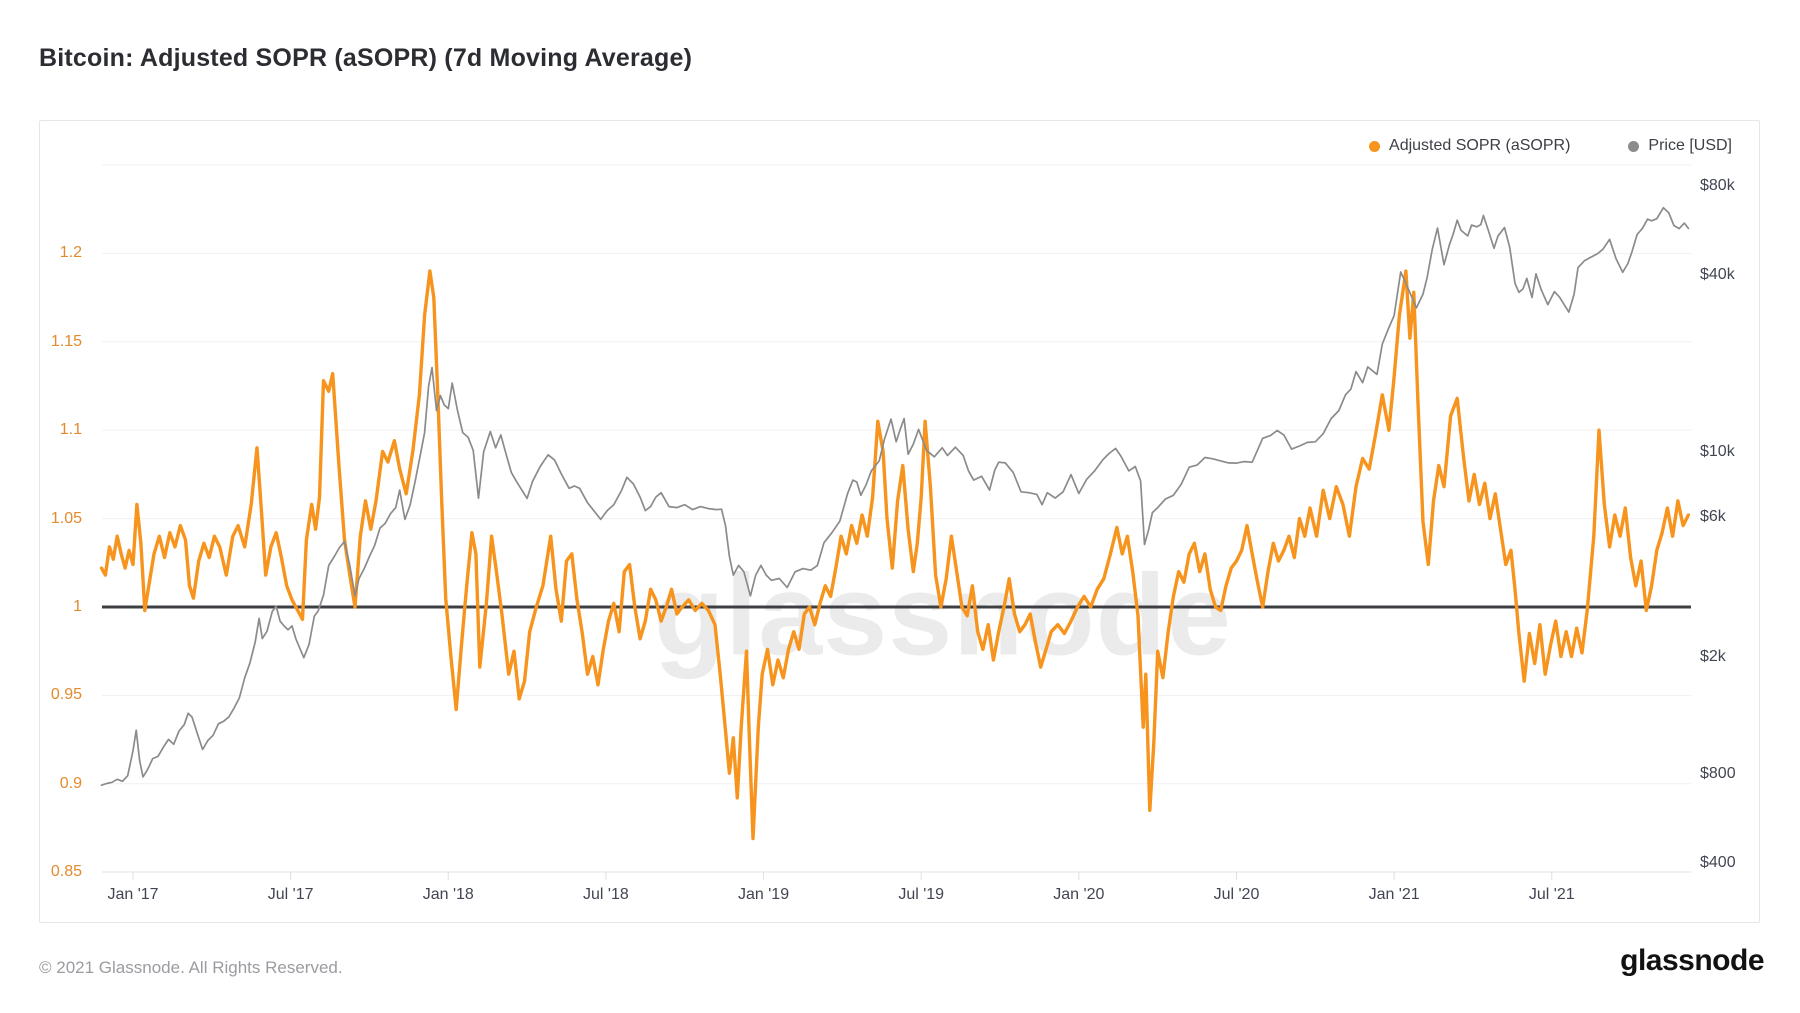  Describe the element at coordinates (943, 615) in the screenshot. I see `glassnode-watermark: glassnode` at that location.